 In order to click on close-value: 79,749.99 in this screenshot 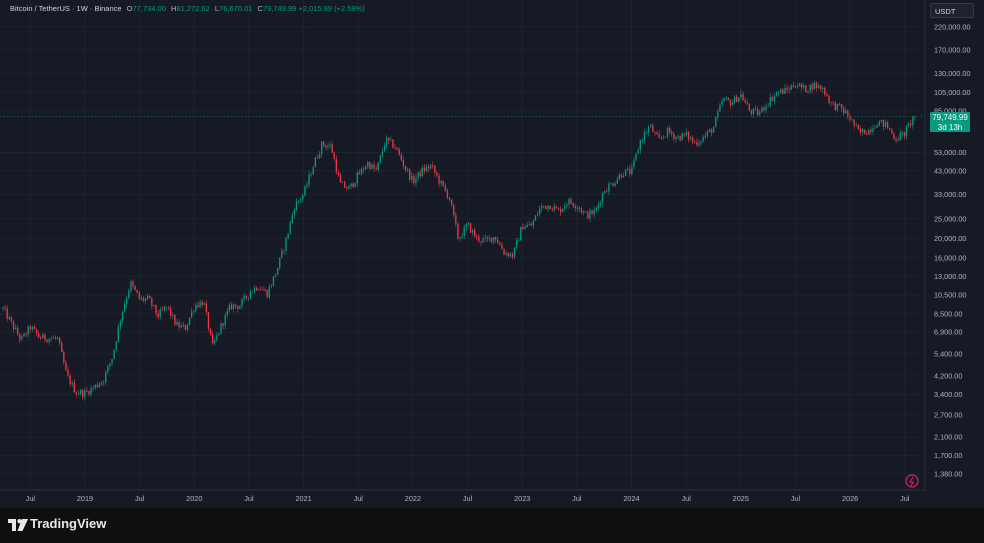, I will do `click(279, 8)`.